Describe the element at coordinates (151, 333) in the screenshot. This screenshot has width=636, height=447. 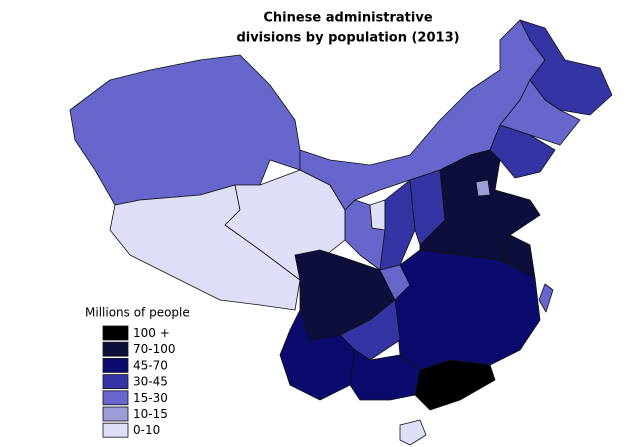
I see `legend-label: 100 +` at that location.